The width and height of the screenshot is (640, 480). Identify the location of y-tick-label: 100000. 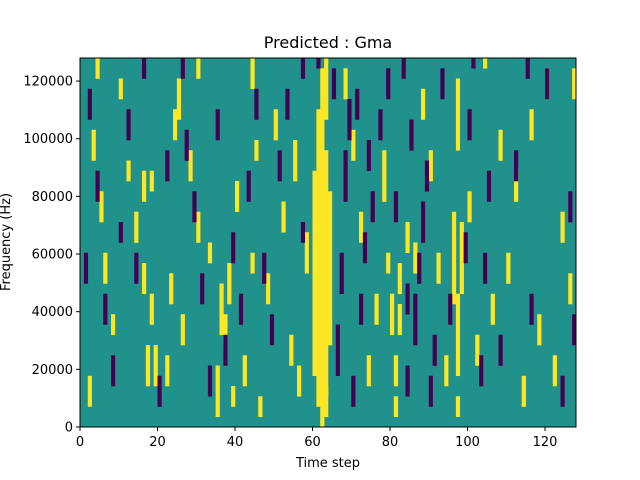
(48, 139).